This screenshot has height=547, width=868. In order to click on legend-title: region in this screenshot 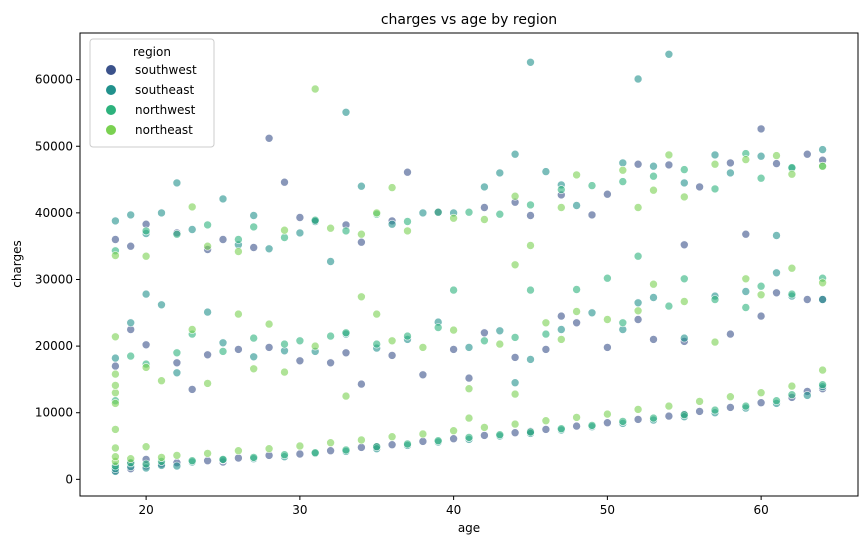, I will do `click(152, 52)`.